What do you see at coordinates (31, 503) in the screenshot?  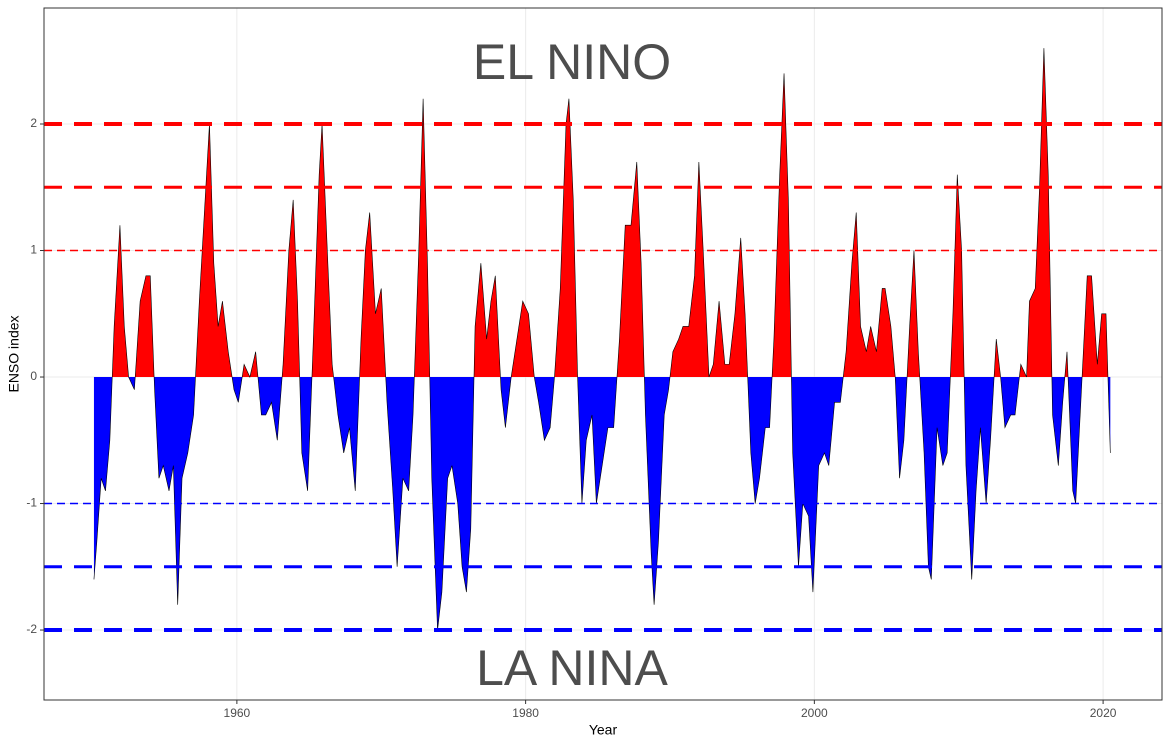 I see `y-tick-label: -1` at bounding box center [31, 503].